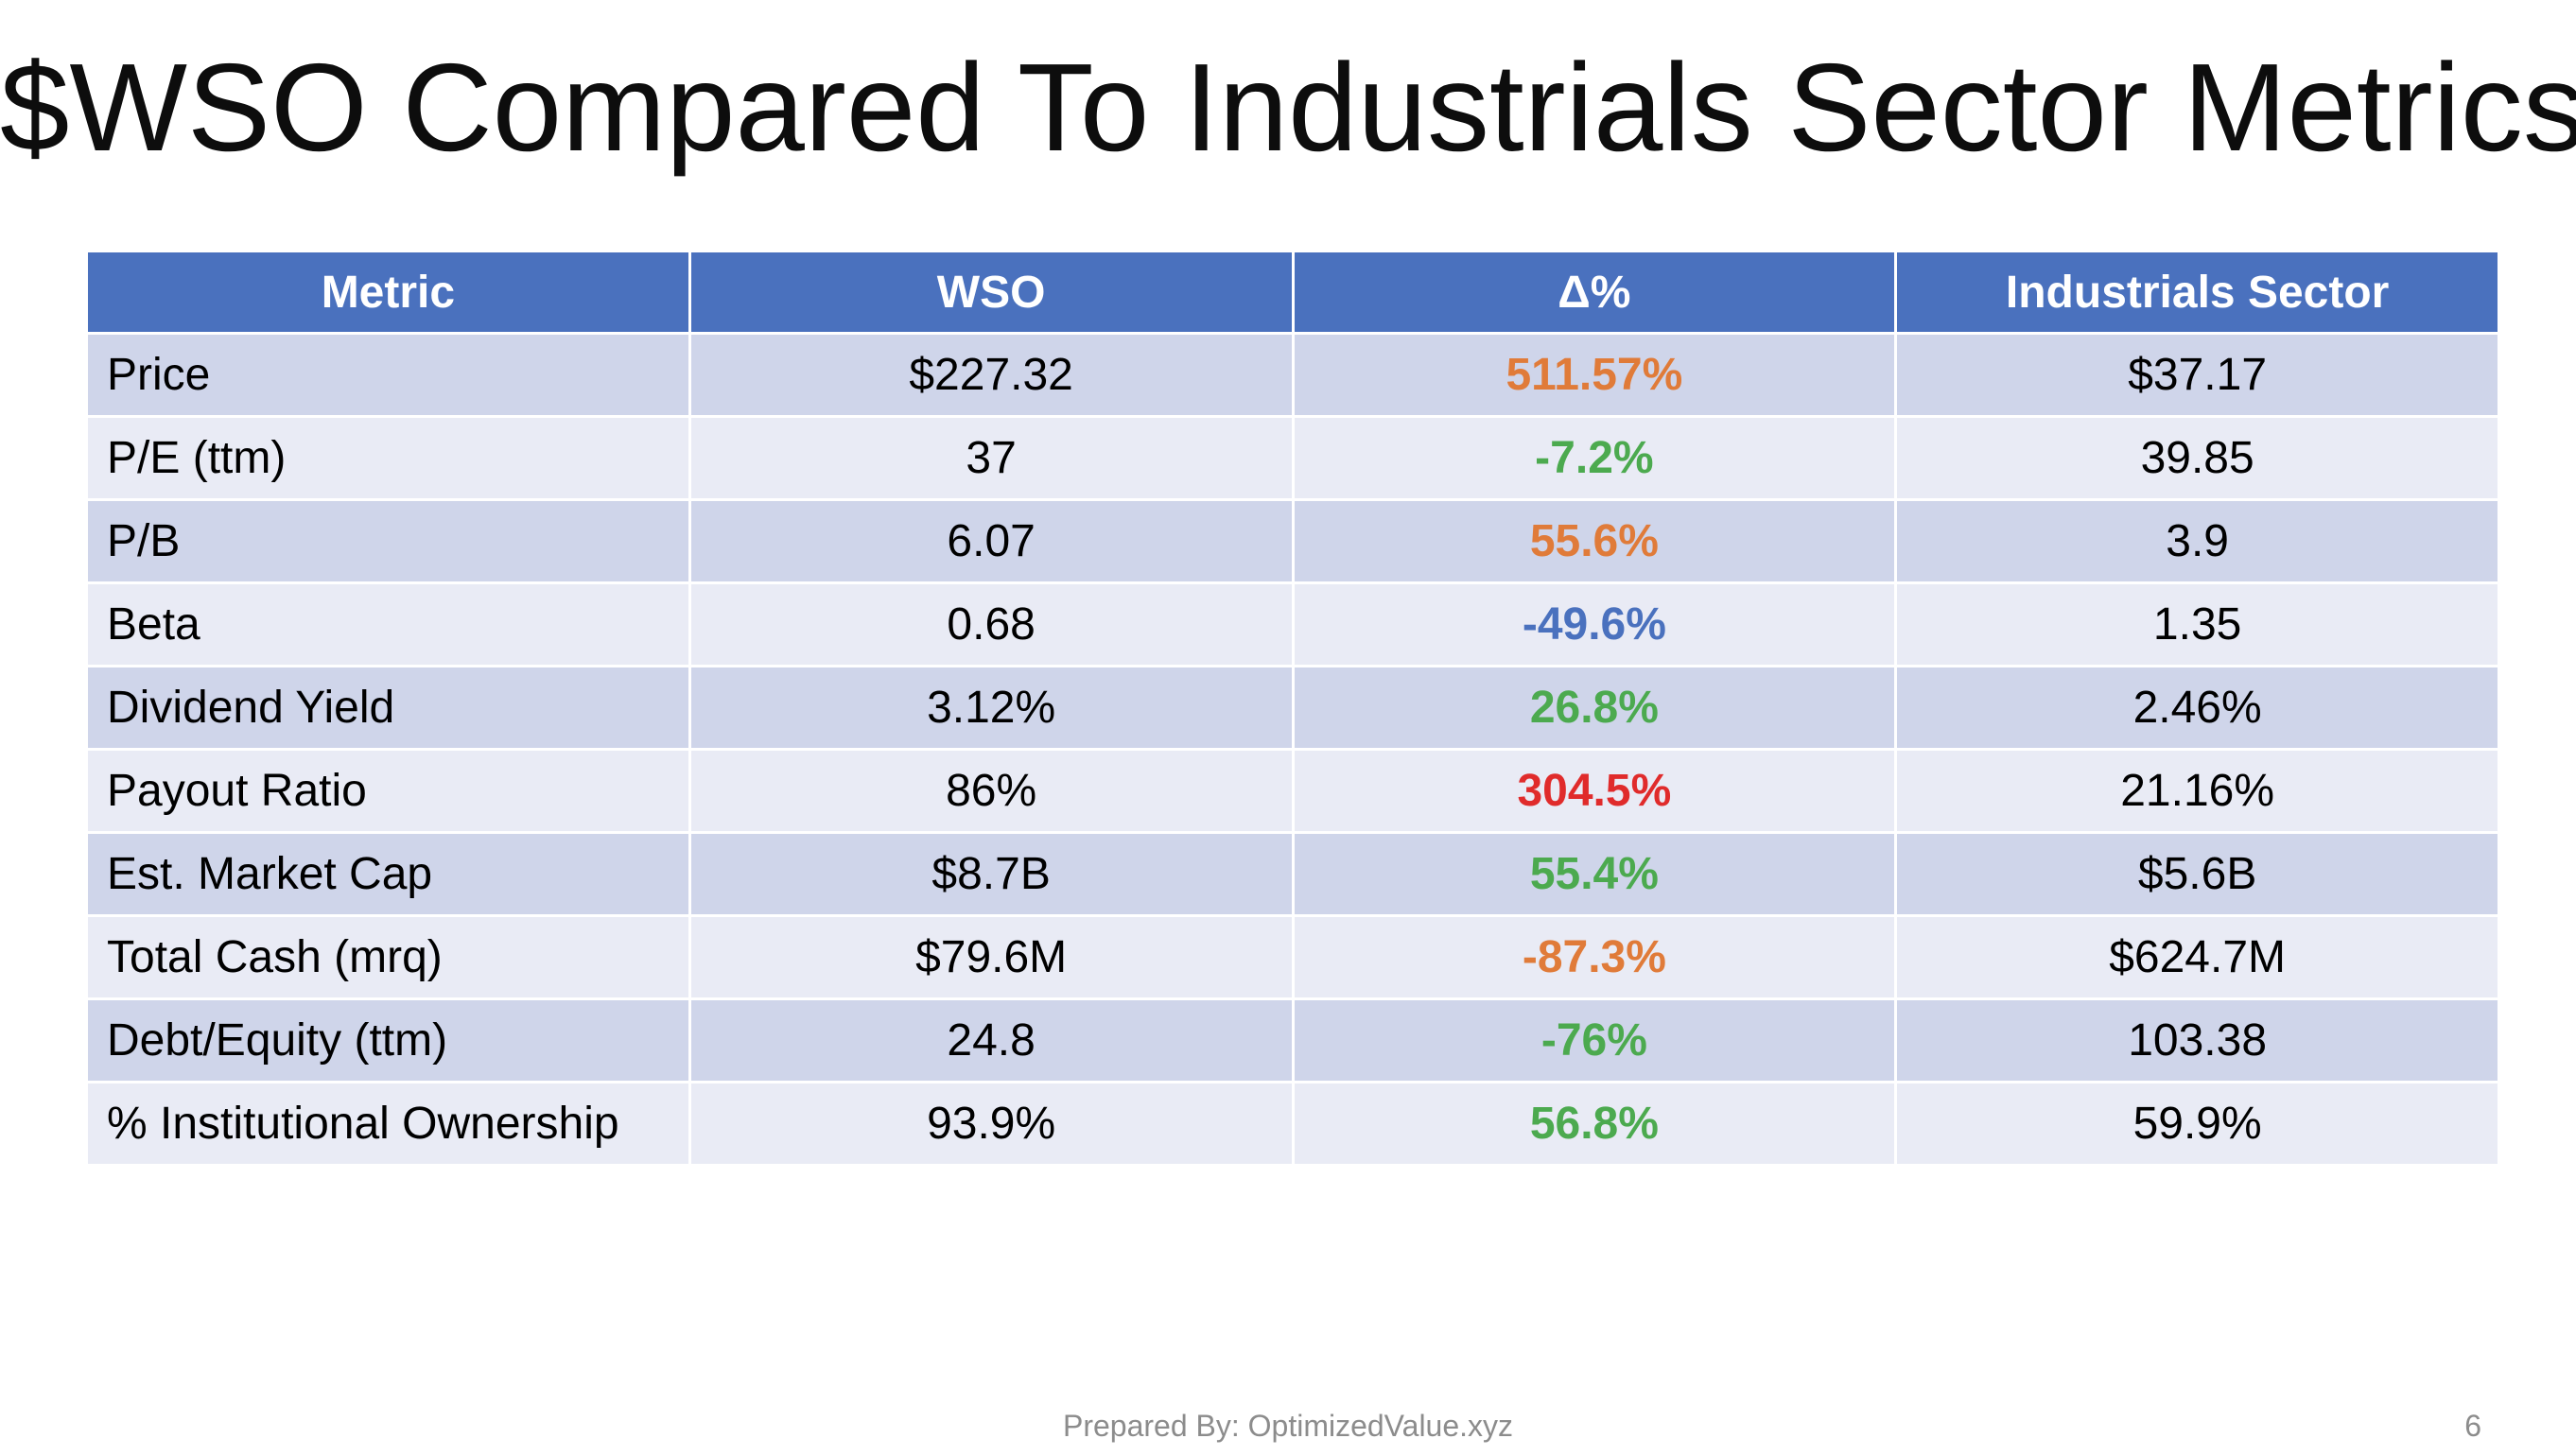 This screenshot has width=2576, height=1456. I want to click on table-row: Dividend Yield 3.12% 26.8% 2.46%, so click(1292, 708).